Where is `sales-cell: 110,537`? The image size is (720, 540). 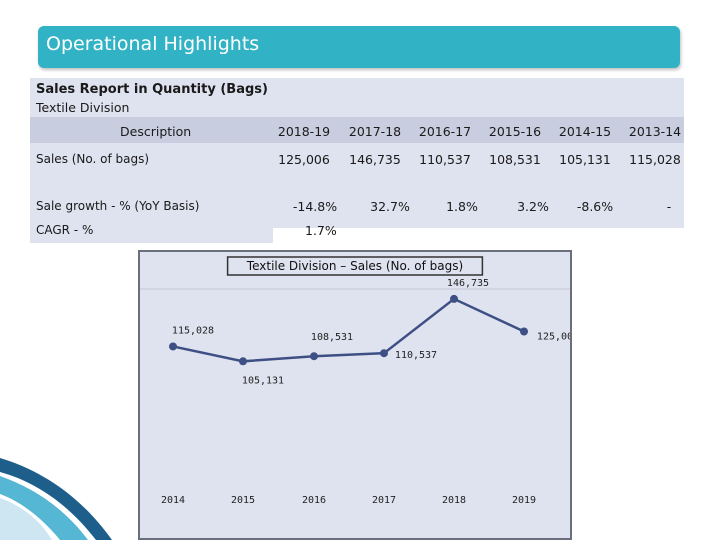 sales-cell: 110,537 is located at coordinates (445, 159).